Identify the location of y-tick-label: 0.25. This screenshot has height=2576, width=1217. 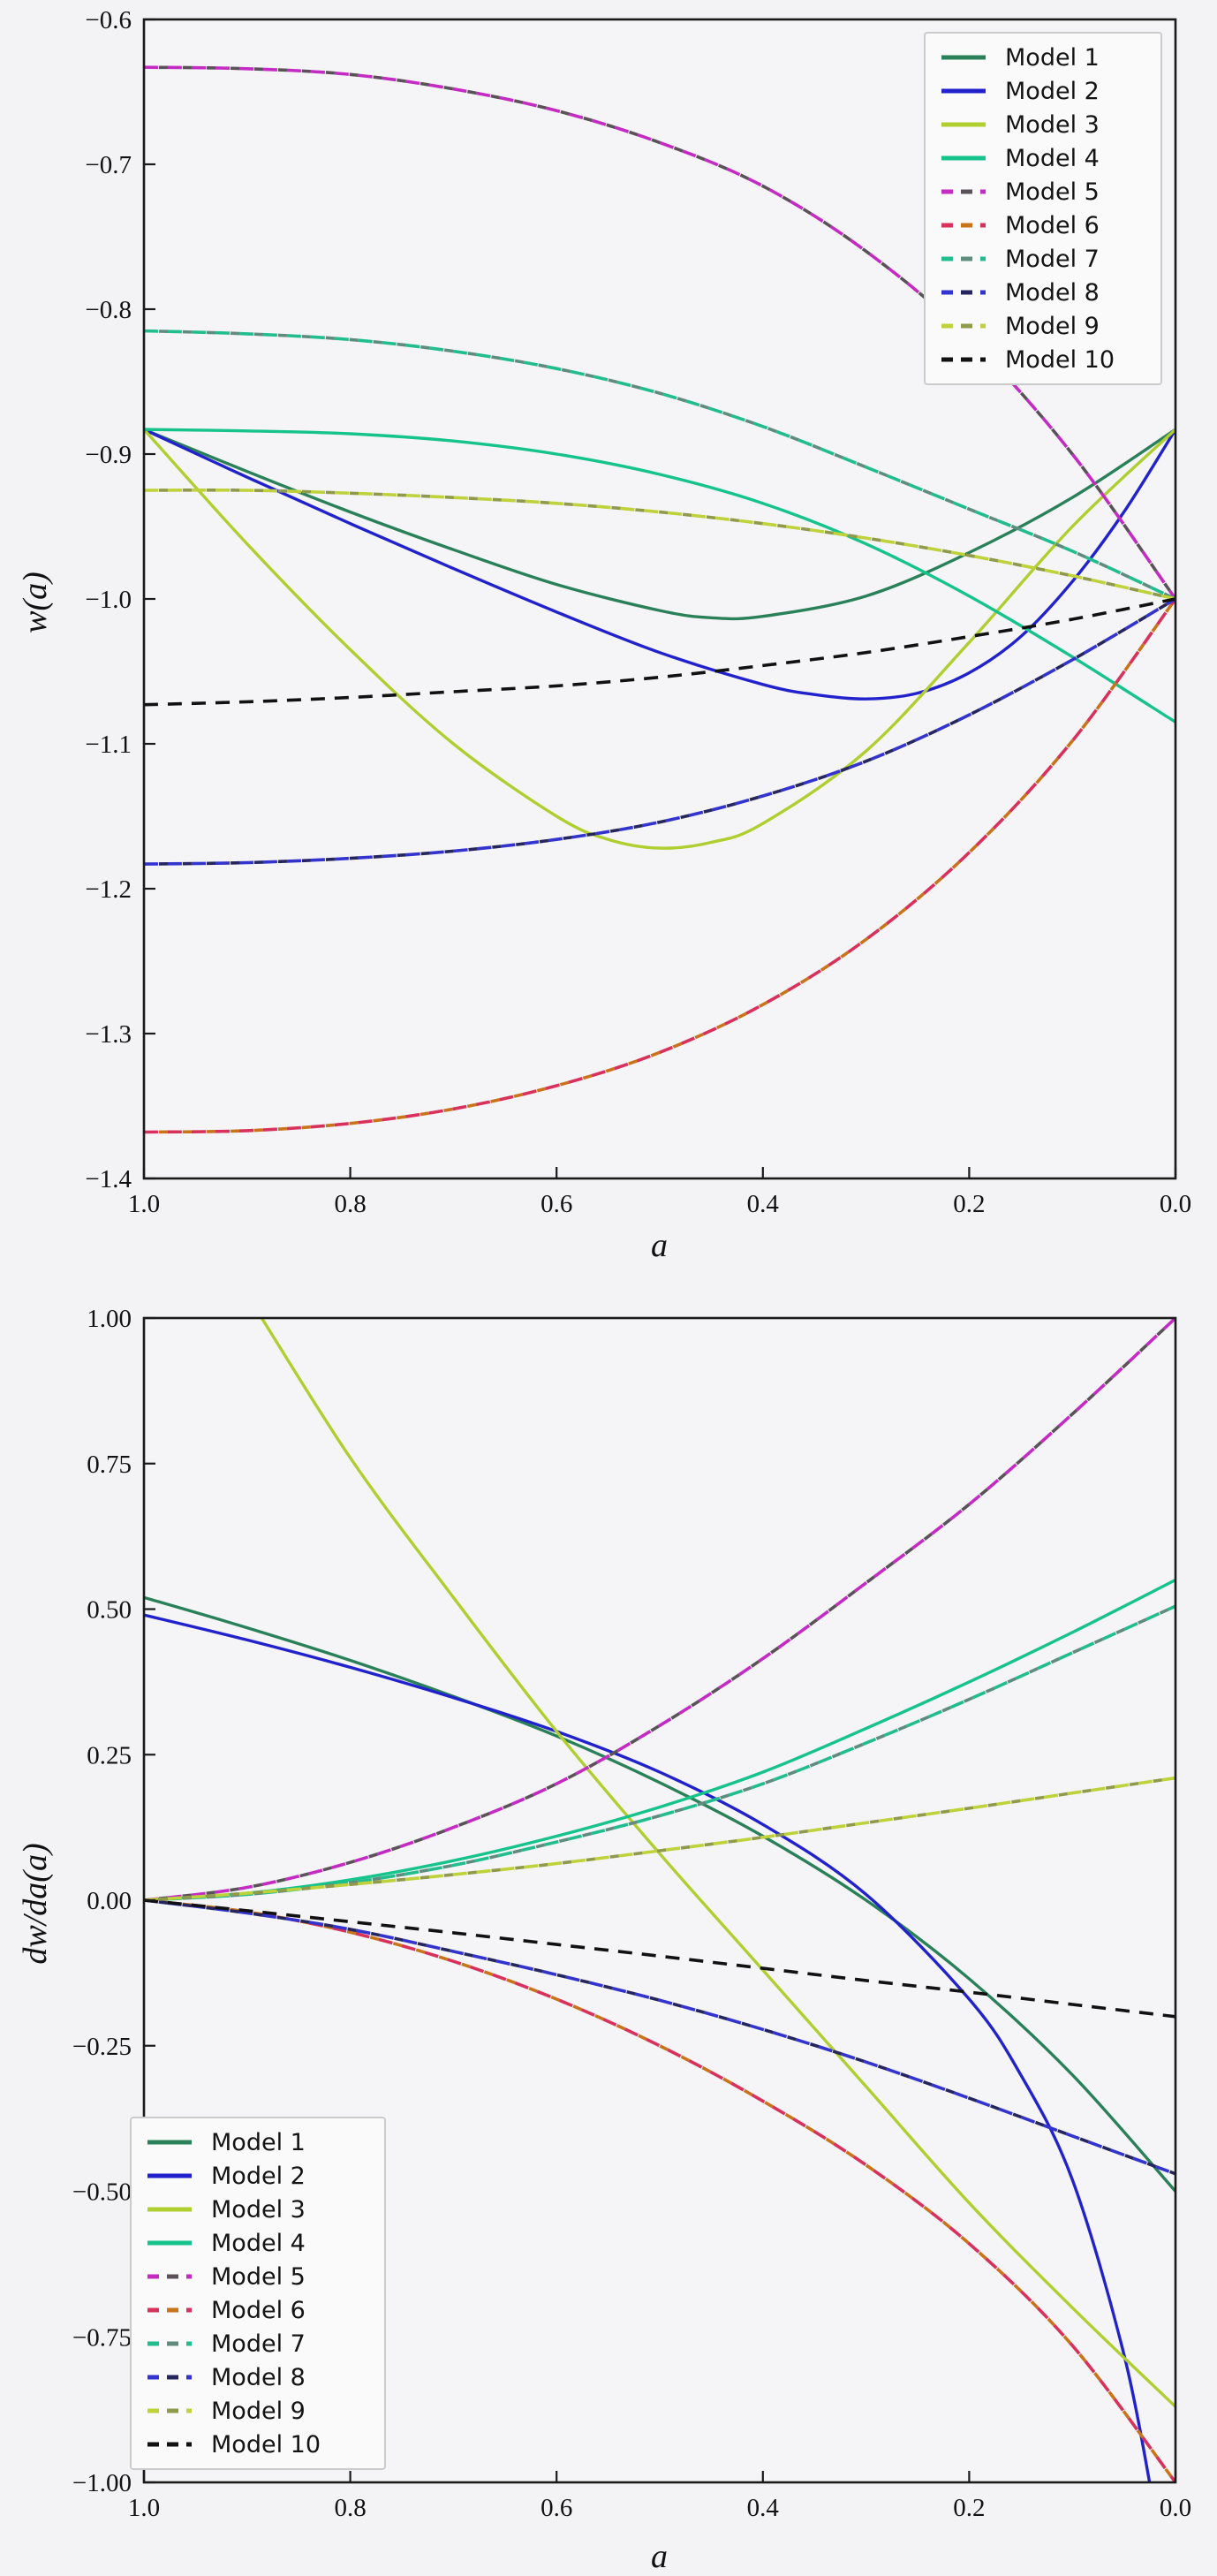
(110, 1755).